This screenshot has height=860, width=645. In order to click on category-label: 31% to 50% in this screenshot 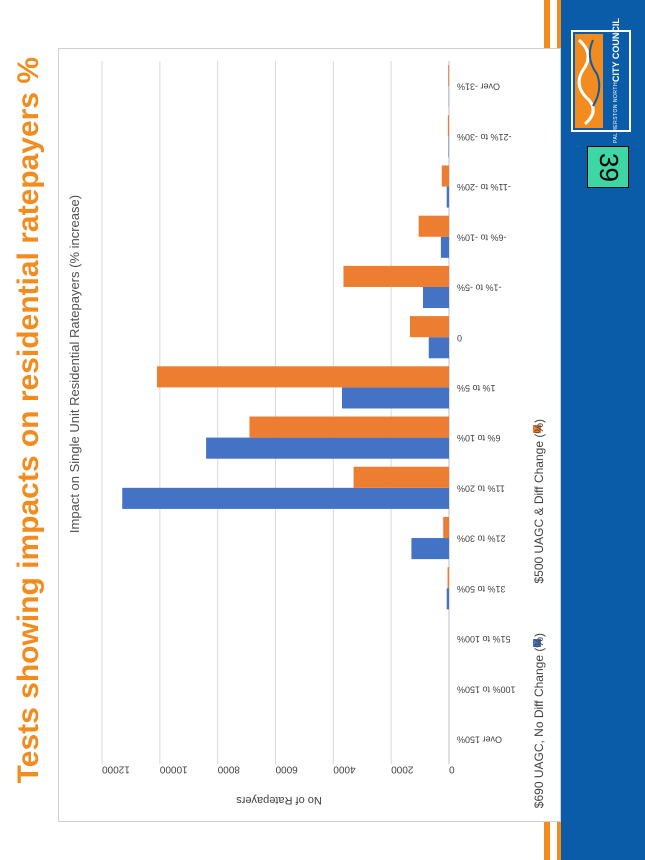, I will do `click(481, 589)`.